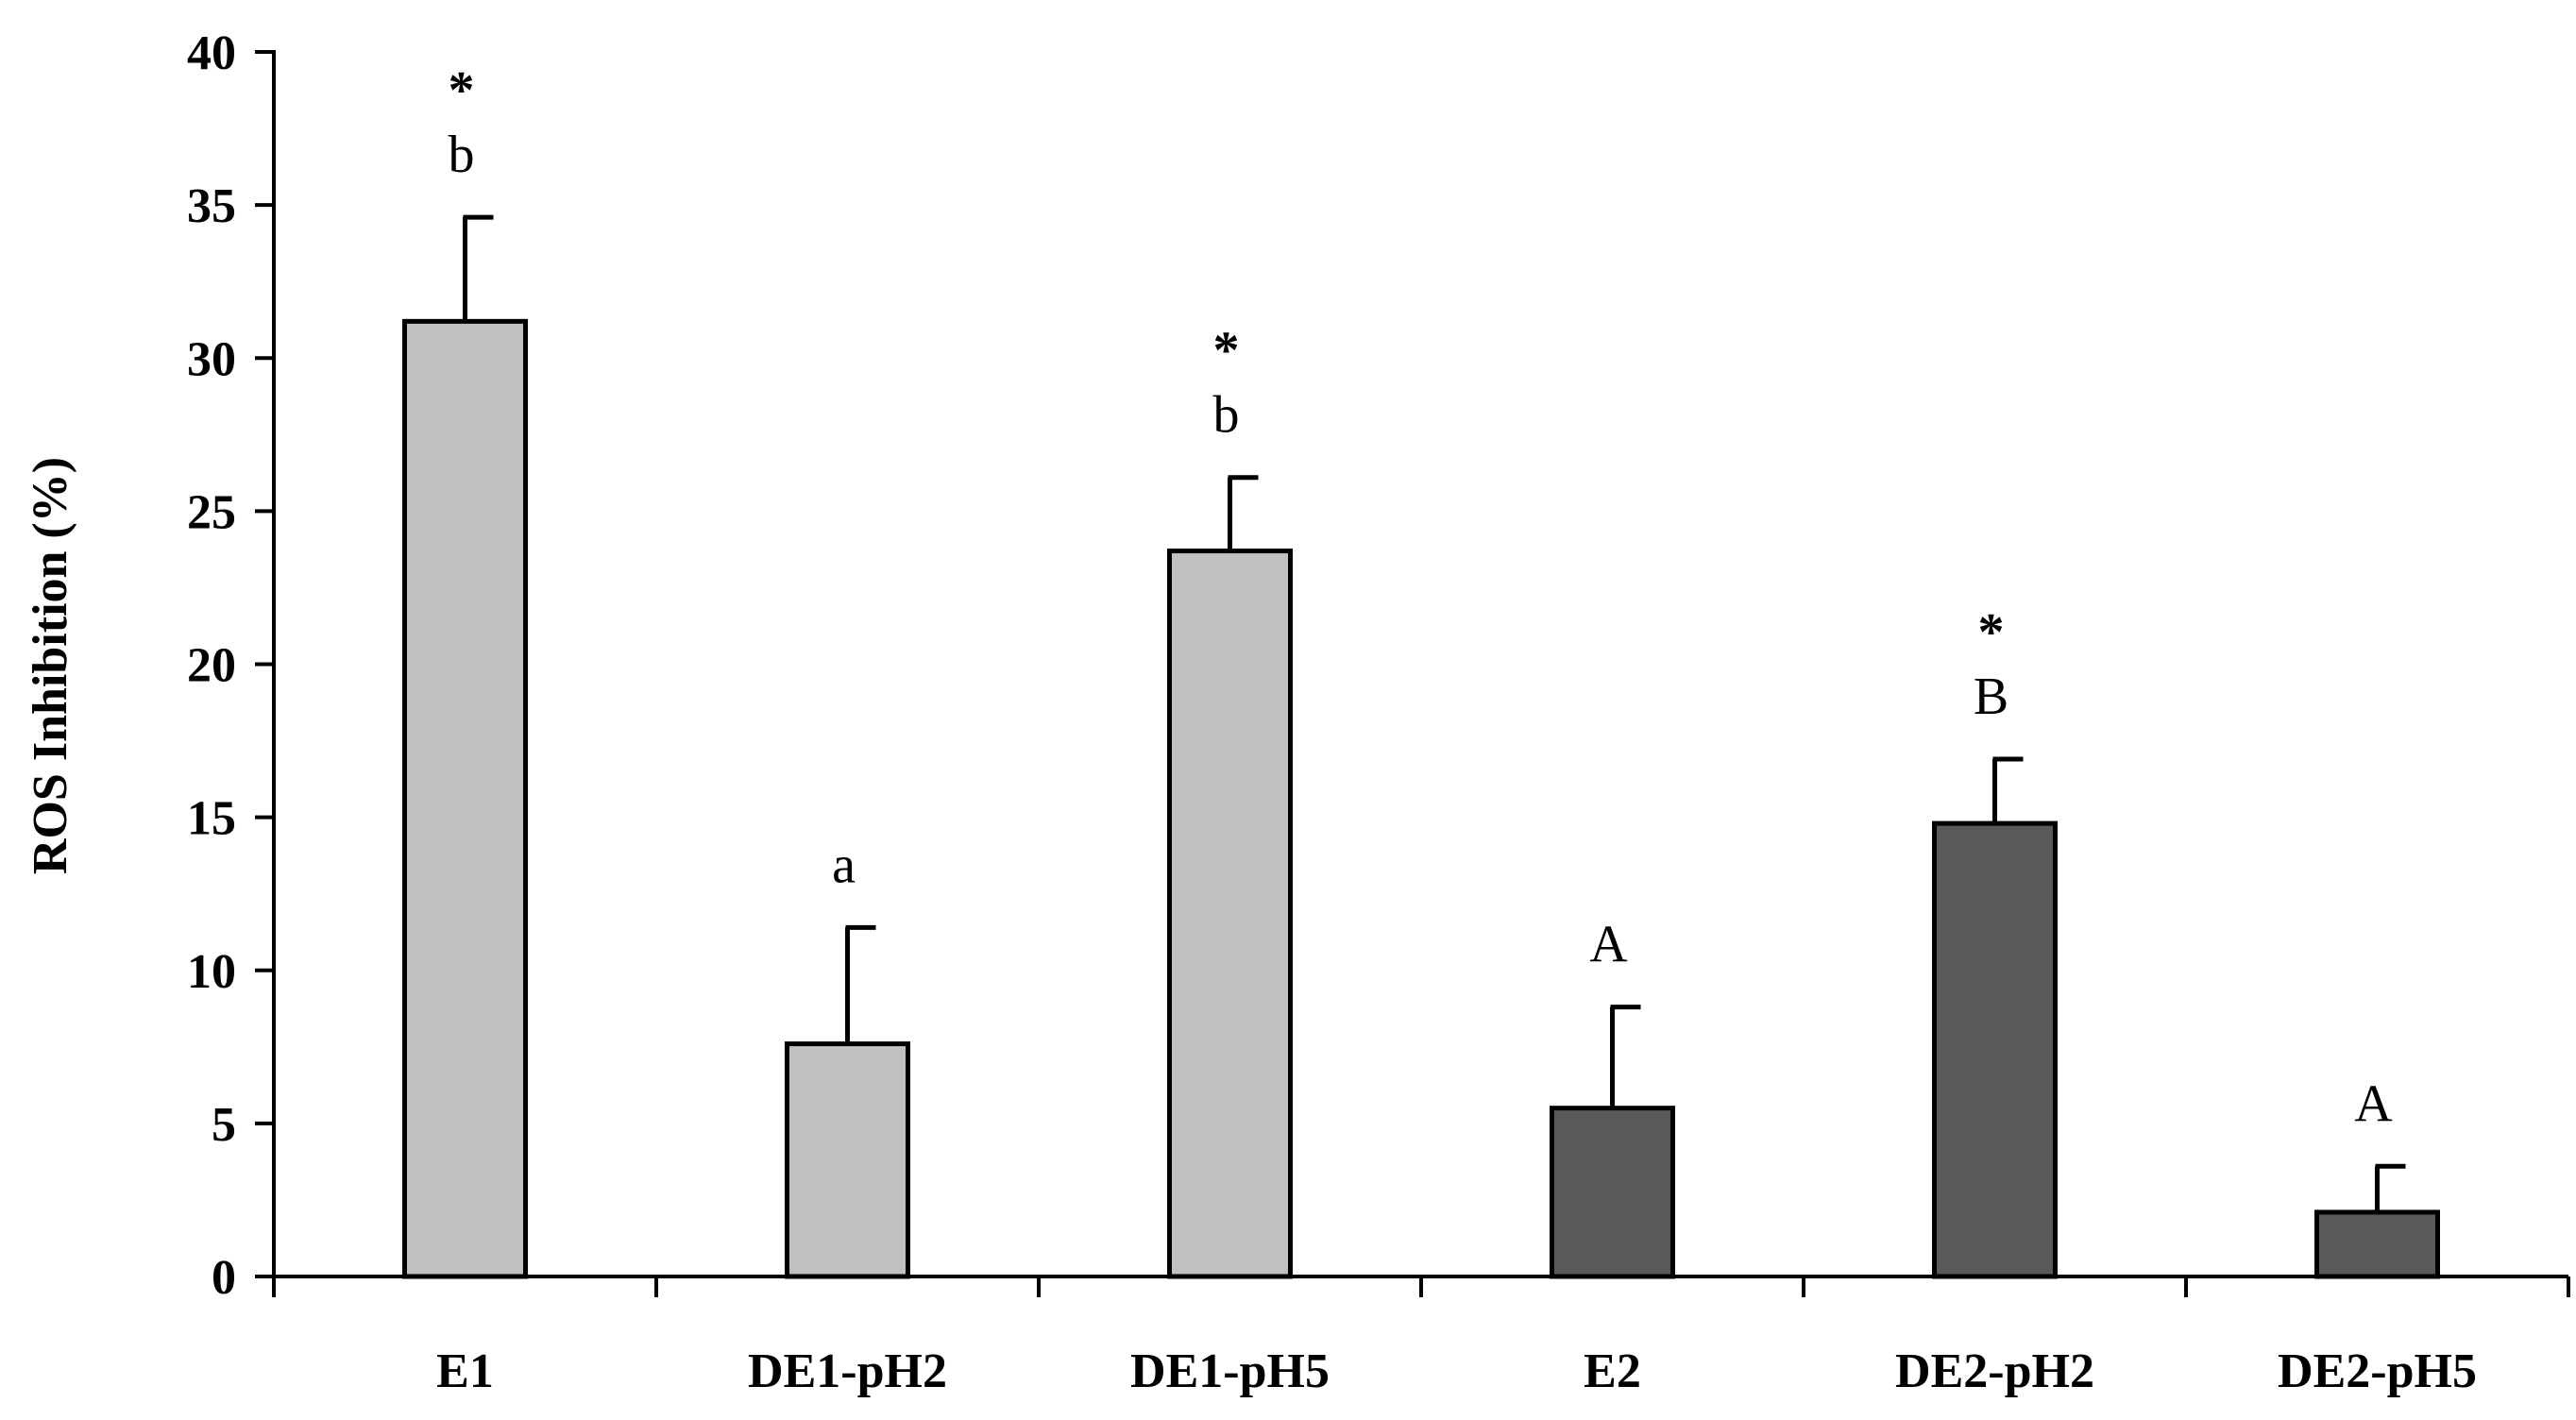 This screenshot has height=1420, width=2576. Describe the element at coordinates (211, 206) in the screenshot. I see `y-tick-label: 35` at that location.